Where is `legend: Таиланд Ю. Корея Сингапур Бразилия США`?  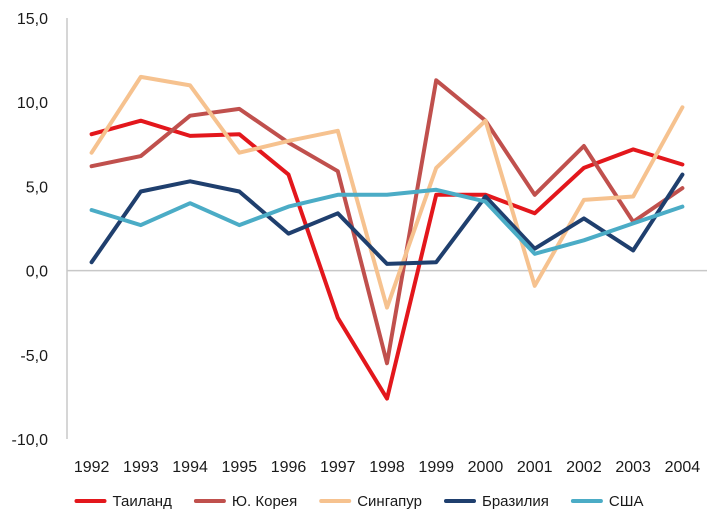
legend: Таиланд Ю. Корея Сингапур Бразилия США is located at coordinates (359, 501).